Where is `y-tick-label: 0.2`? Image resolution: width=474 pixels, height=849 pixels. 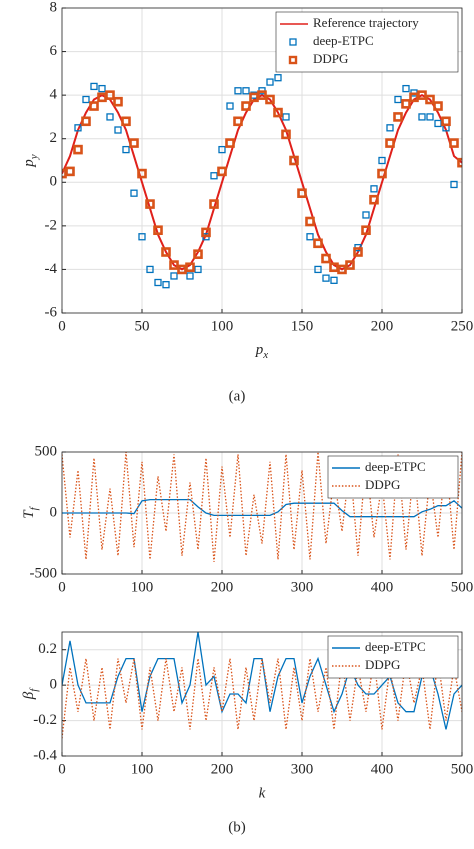
y-tick-label: 0.2 is located at coordinates (47, 649).